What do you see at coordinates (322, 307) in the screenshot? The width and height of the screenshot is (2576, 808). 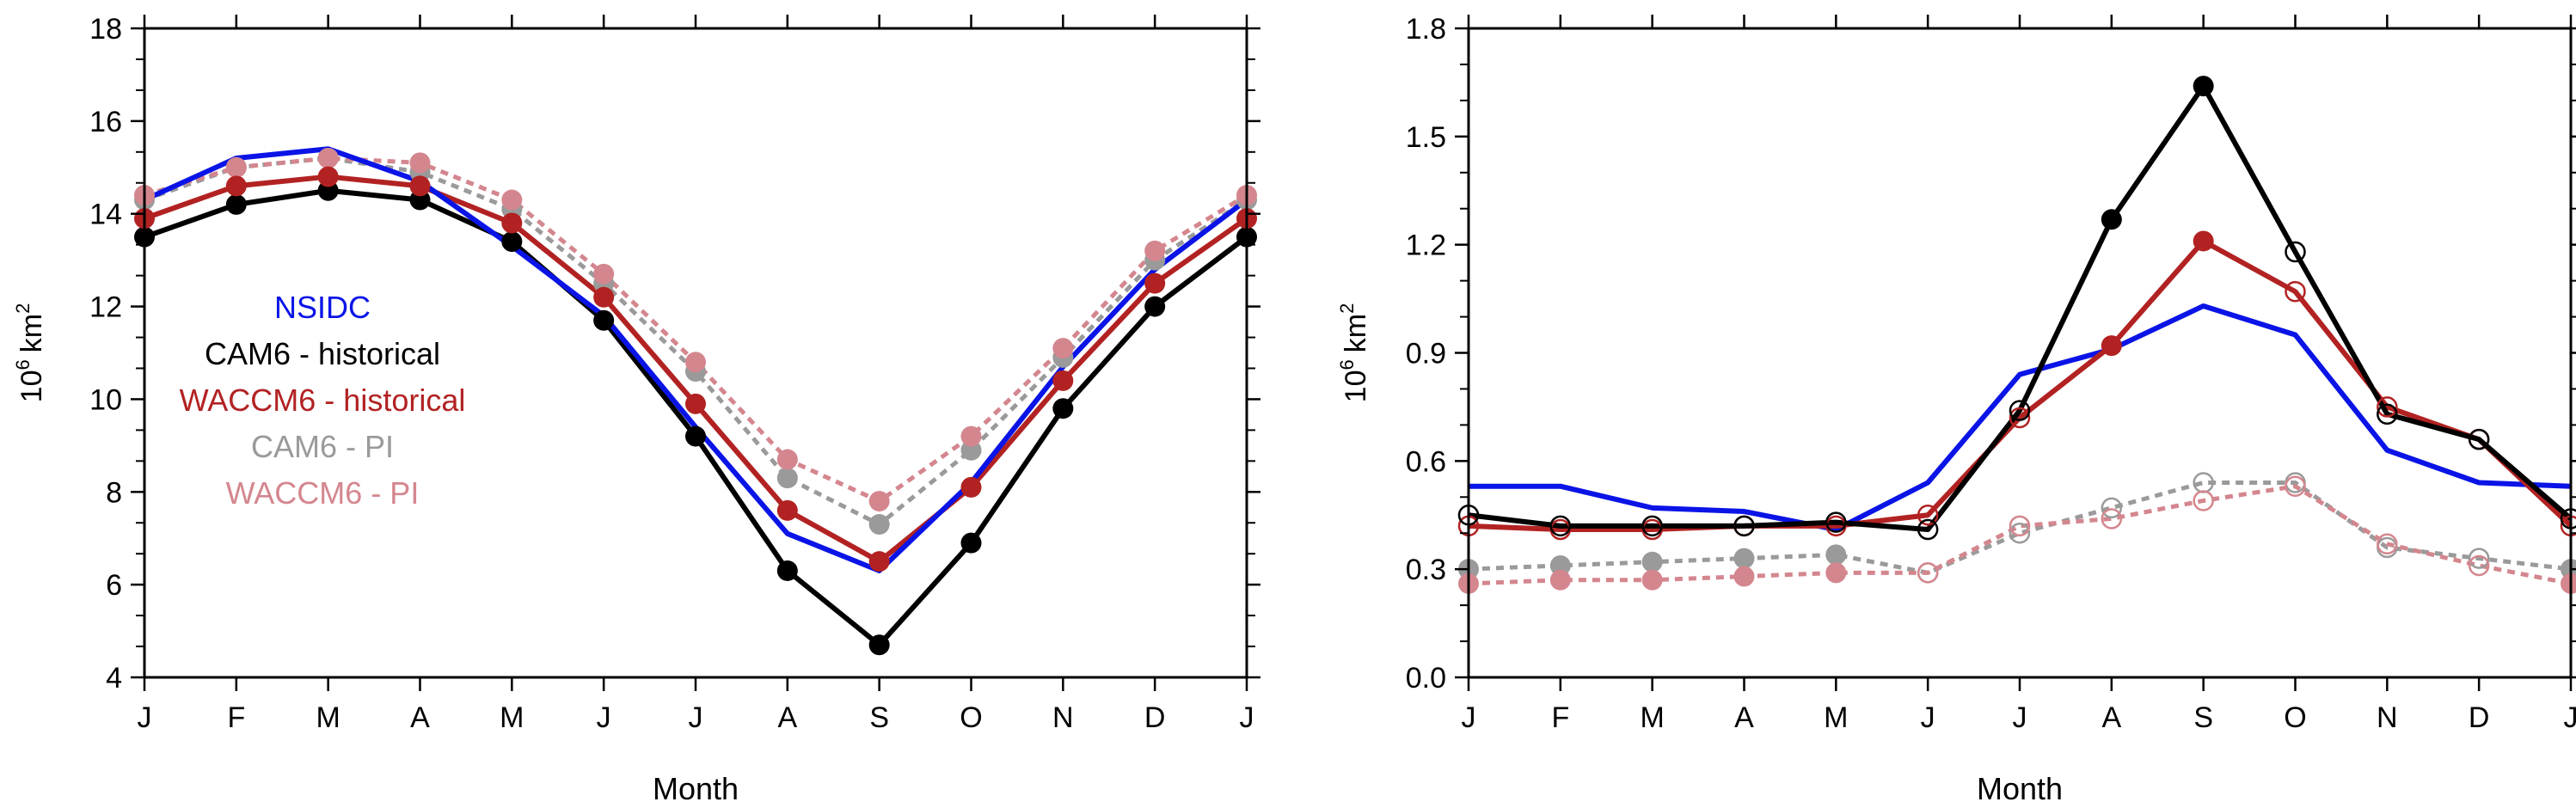 I see `legend-item-nsidc: NSIDC` at bounding box center [322, 307].